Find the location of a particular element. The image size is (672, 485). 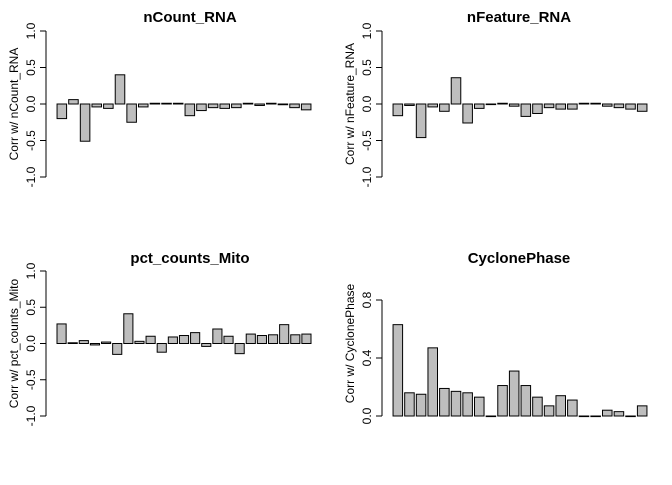

y-axis-label: Corr w/ pct_counts_Mito is located at coordinates (14, 343).